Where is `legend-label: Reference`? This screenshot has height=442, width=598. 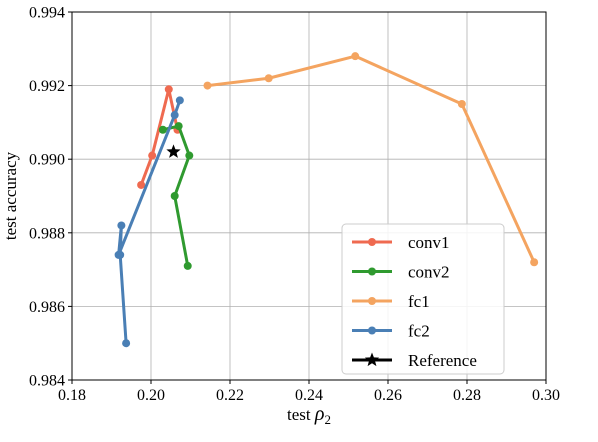
legend-label: Reference is located at coordinates (442, 360).